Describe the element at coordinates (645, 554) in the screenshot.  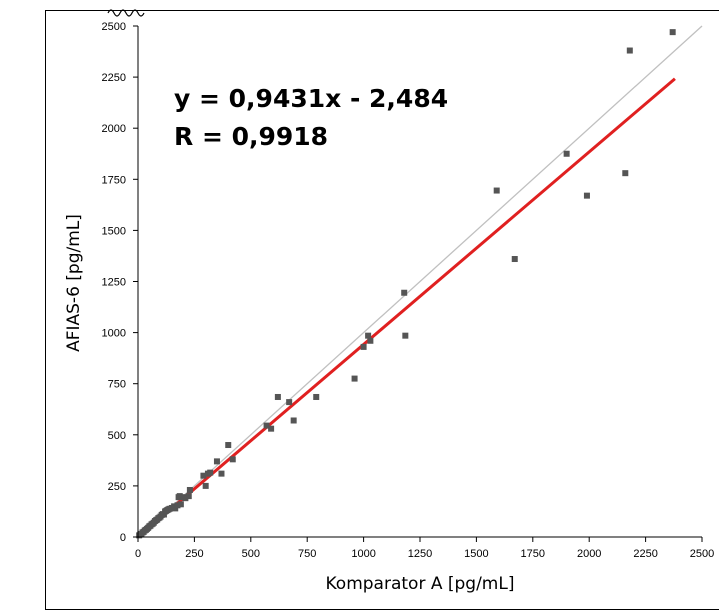
I see `x-tick-label: 2250` at that location.